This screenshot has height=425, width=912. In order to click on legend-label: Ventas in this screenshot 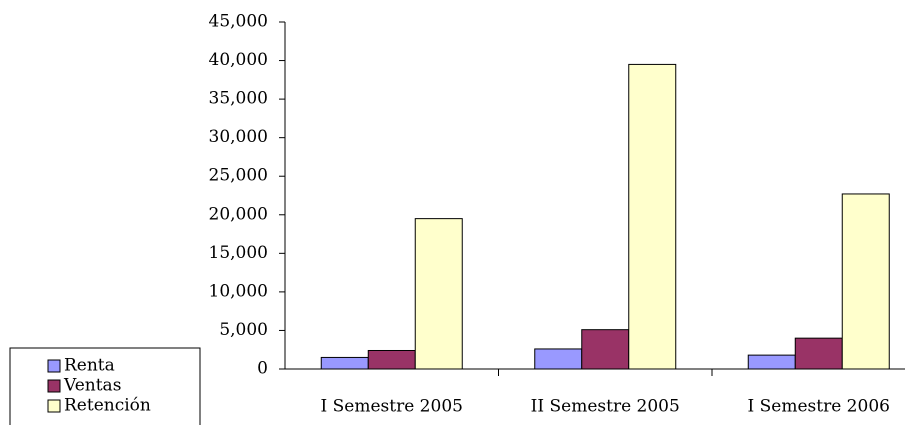, I will do `click(92, 386)`.